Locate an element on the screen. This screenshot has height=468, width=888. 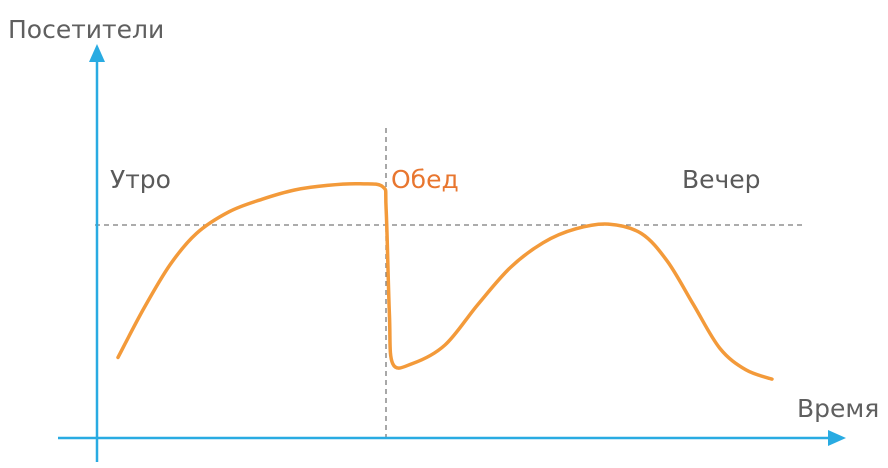
annotation-morning: Утро is located at coordinates (140, 179).